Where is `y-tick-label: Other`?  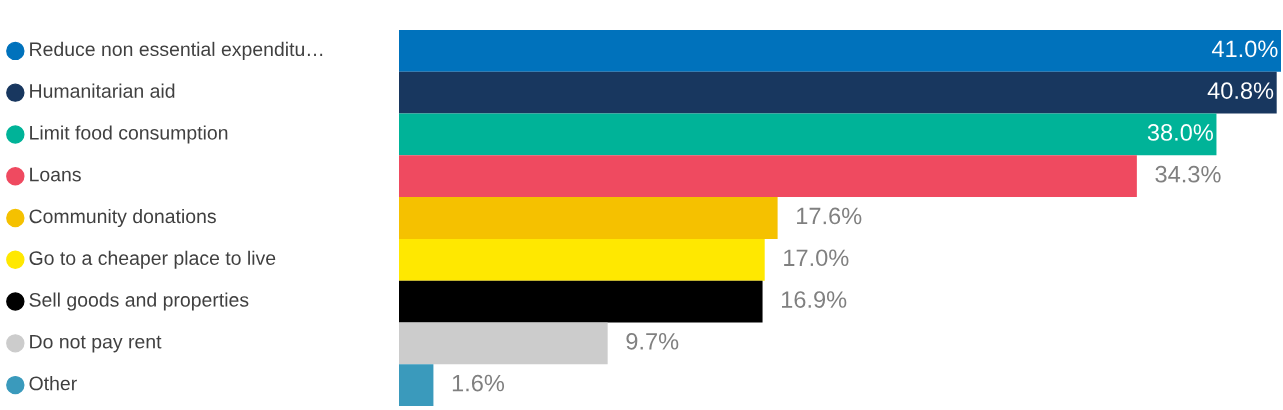 y-tick-label: Other is located at coordinates (53, 383).